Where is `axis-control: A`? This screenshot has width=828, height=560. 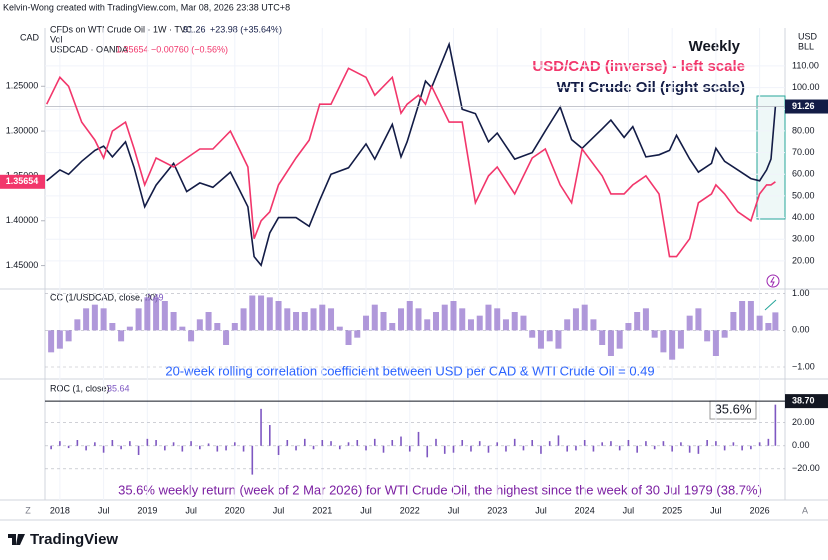 axis-control: A is located at coordinates (805, 510).